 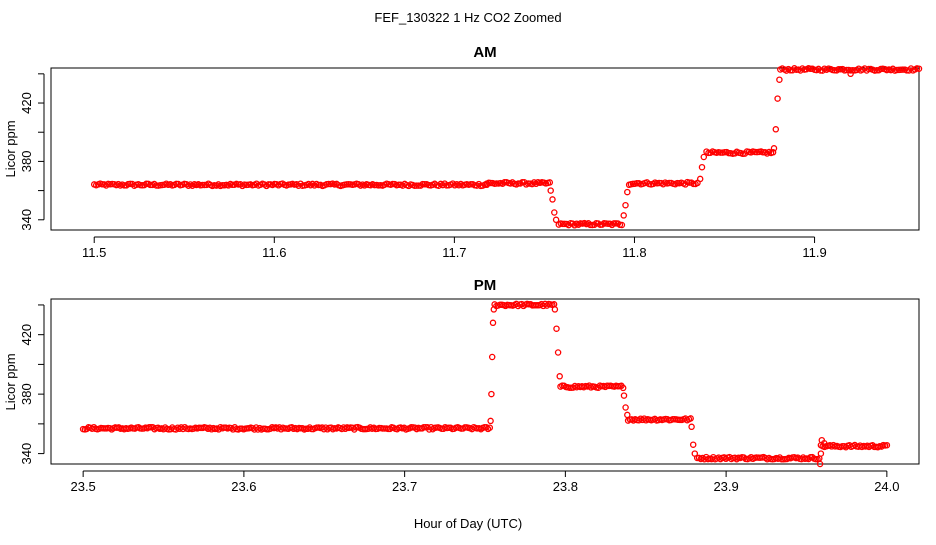 What do you see at coordinates (26, 162) in the screenshot?
I see `am-y-tick-label: 380` at bounding box center [26, 162].